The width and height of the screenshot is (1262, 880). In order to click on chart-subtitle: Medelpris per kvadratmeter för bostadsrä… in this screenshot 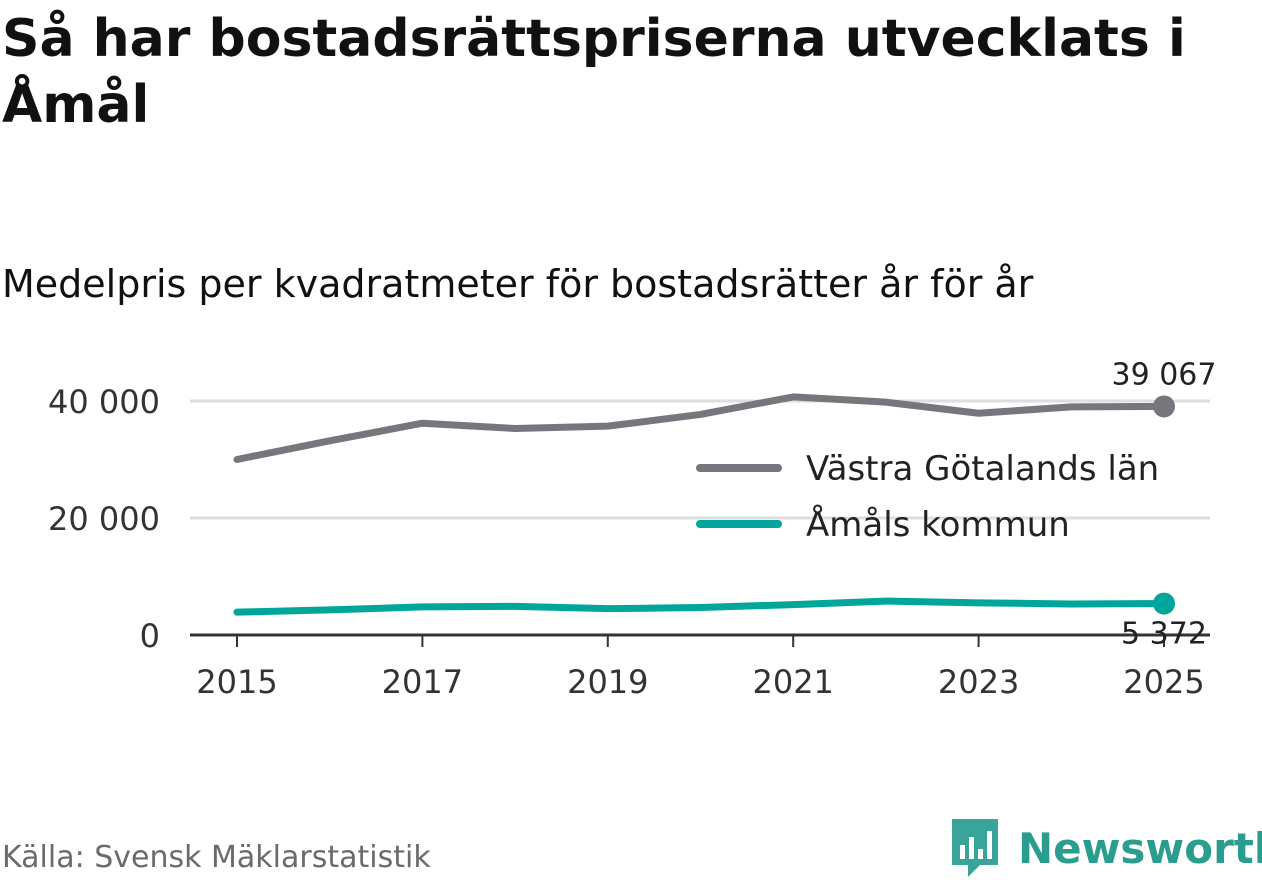, I will do `click(518, 284)`.